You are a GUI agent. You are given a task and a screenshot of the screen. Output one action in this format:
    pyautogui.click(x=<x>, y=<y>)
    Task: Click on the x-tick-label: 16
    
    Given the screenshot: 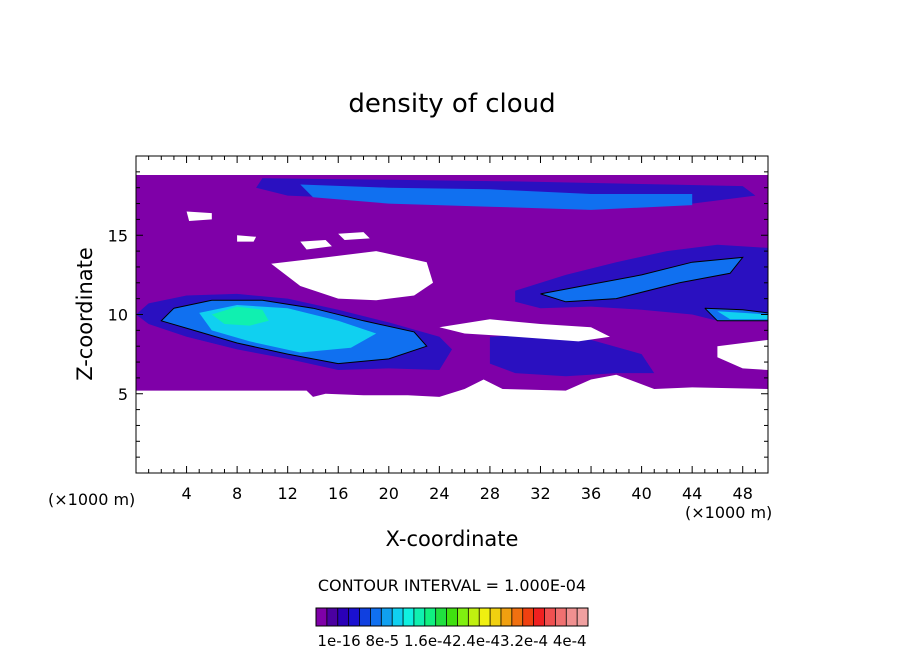 What is the action you would take?
    pyautogui.click(x=338, y=493)
    